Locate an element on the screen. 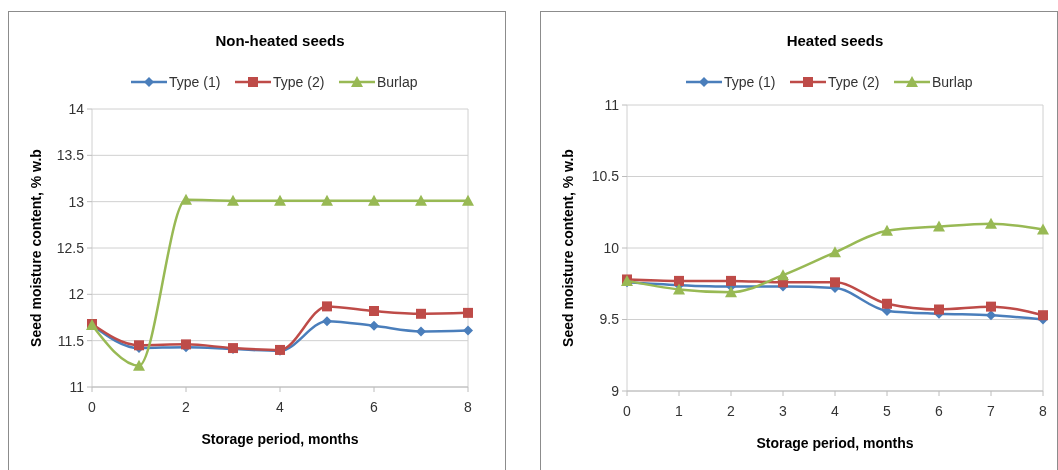 Image resolution: width=1058 pixels, height=470 pixels. x-tick-label: 1 is located at coordinates (679, 411).